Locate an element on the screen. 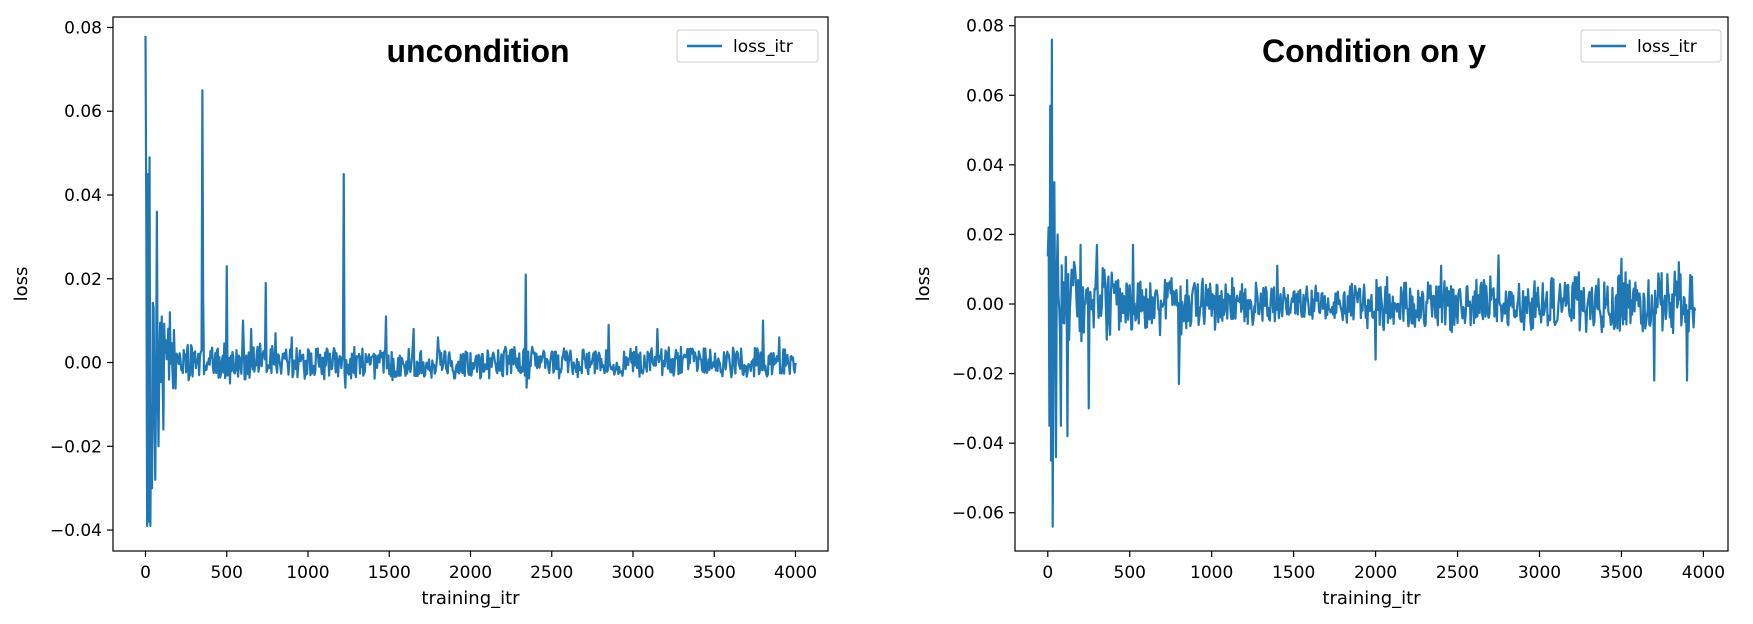 Image resolution: width=1753 pixels, height=624 pixels. chart-annotation: Condition on y is located at coordinates (1374, 51).